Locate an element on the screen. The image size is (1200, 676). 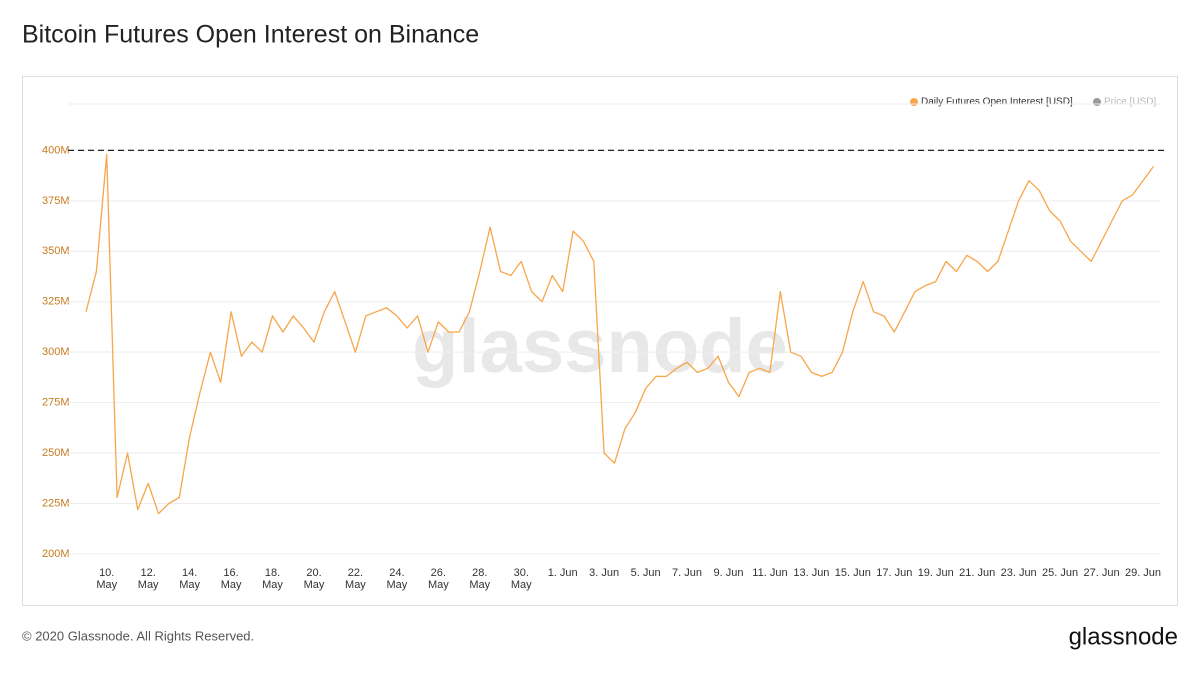
x-tick-label: 22. May is located at coordinates (355, 579).